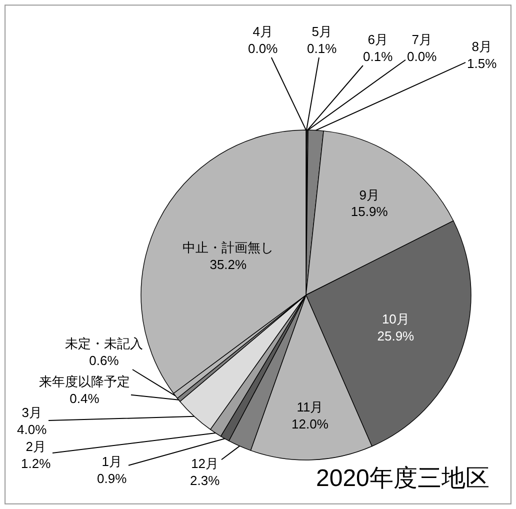 The height and width of the screenshot is (509, 516). I want to click on data-label: 4.0%, so click(32, 429).